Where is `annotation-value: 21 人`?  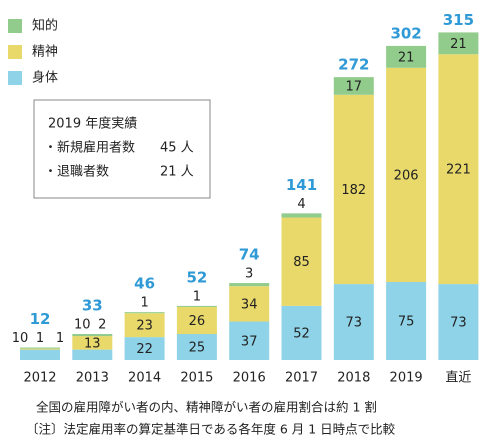
annotation-value: 21 人 is located at coordinates (177, 172).